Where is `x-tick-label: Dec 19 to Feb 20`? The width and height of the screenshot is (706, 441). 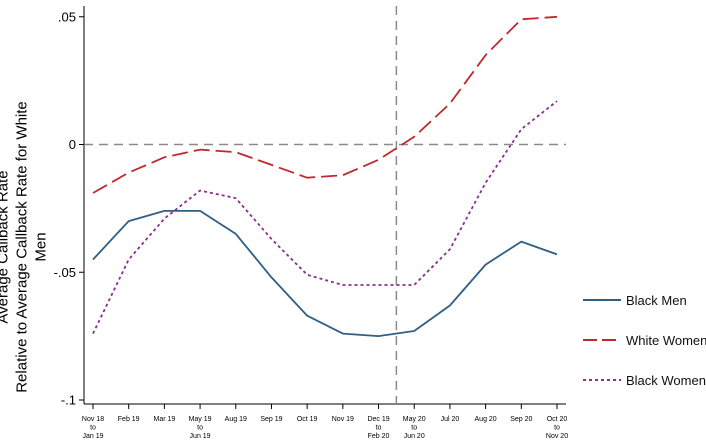 x-tick-label: Dec 19 to Feb 20 is located at coordinates (378, 428).